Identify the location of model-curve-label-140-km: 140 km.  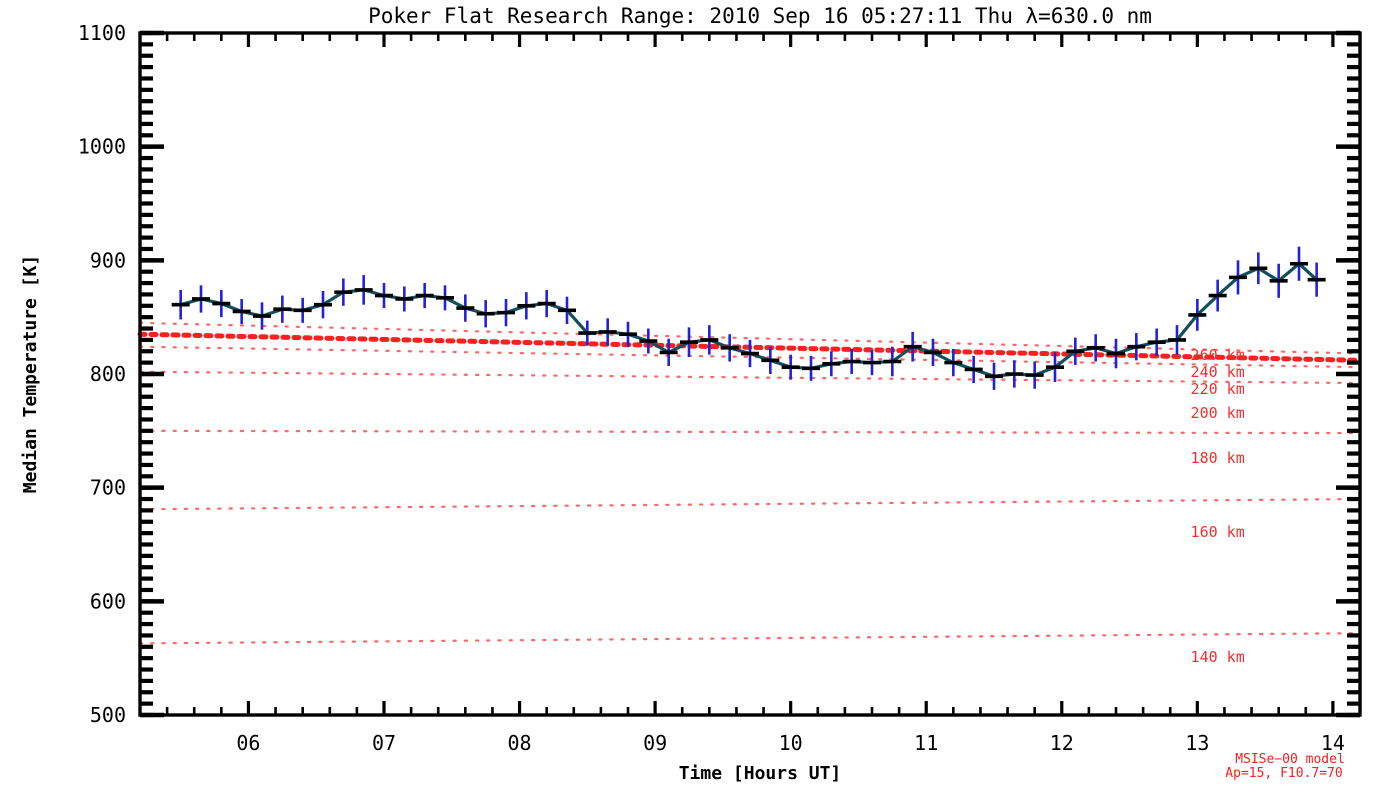
(1218, 657).